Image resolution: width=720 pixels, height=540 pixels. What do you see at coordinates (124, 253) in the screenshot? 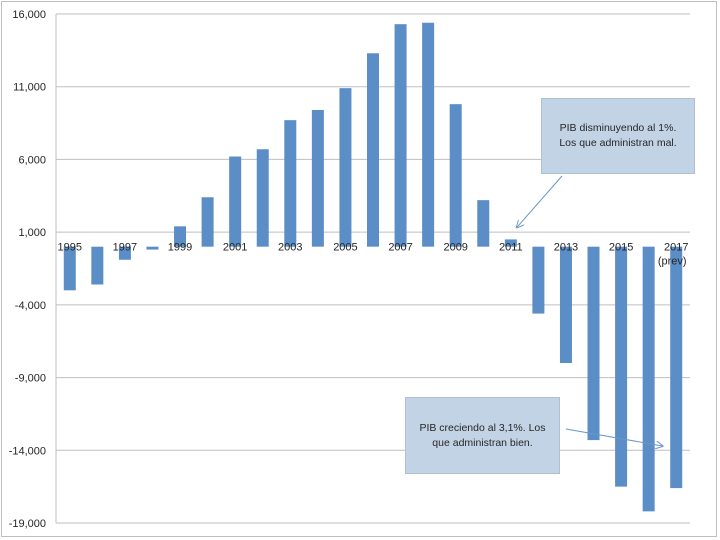
I see `bar-1997` at bounding box center [124, 253].